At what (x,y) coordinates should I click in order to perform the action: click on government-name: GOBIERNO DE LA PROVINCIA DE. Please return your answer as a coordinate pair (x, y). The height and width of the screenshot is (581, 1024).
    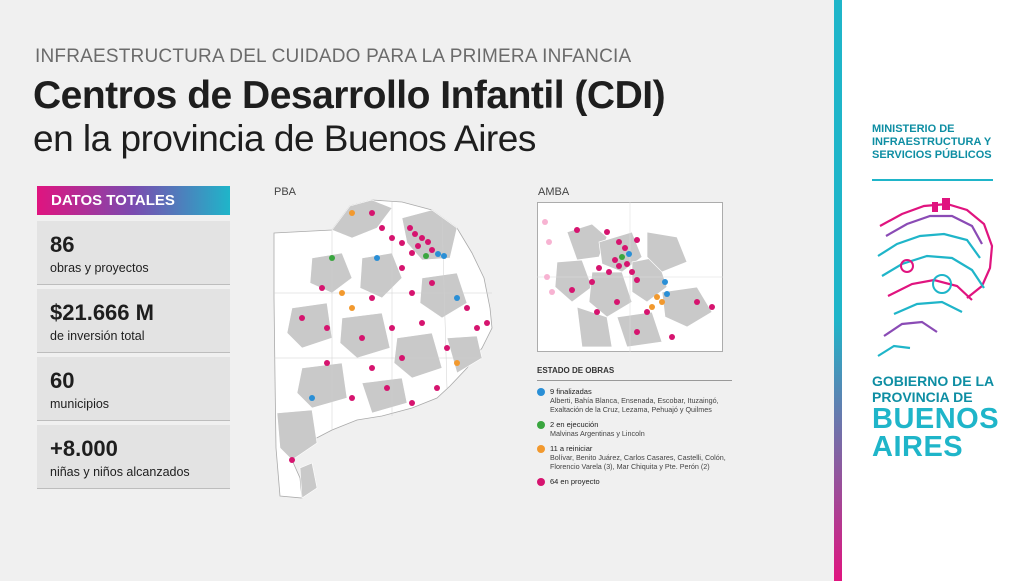
    Looking at the image, I should click on (933, 389).